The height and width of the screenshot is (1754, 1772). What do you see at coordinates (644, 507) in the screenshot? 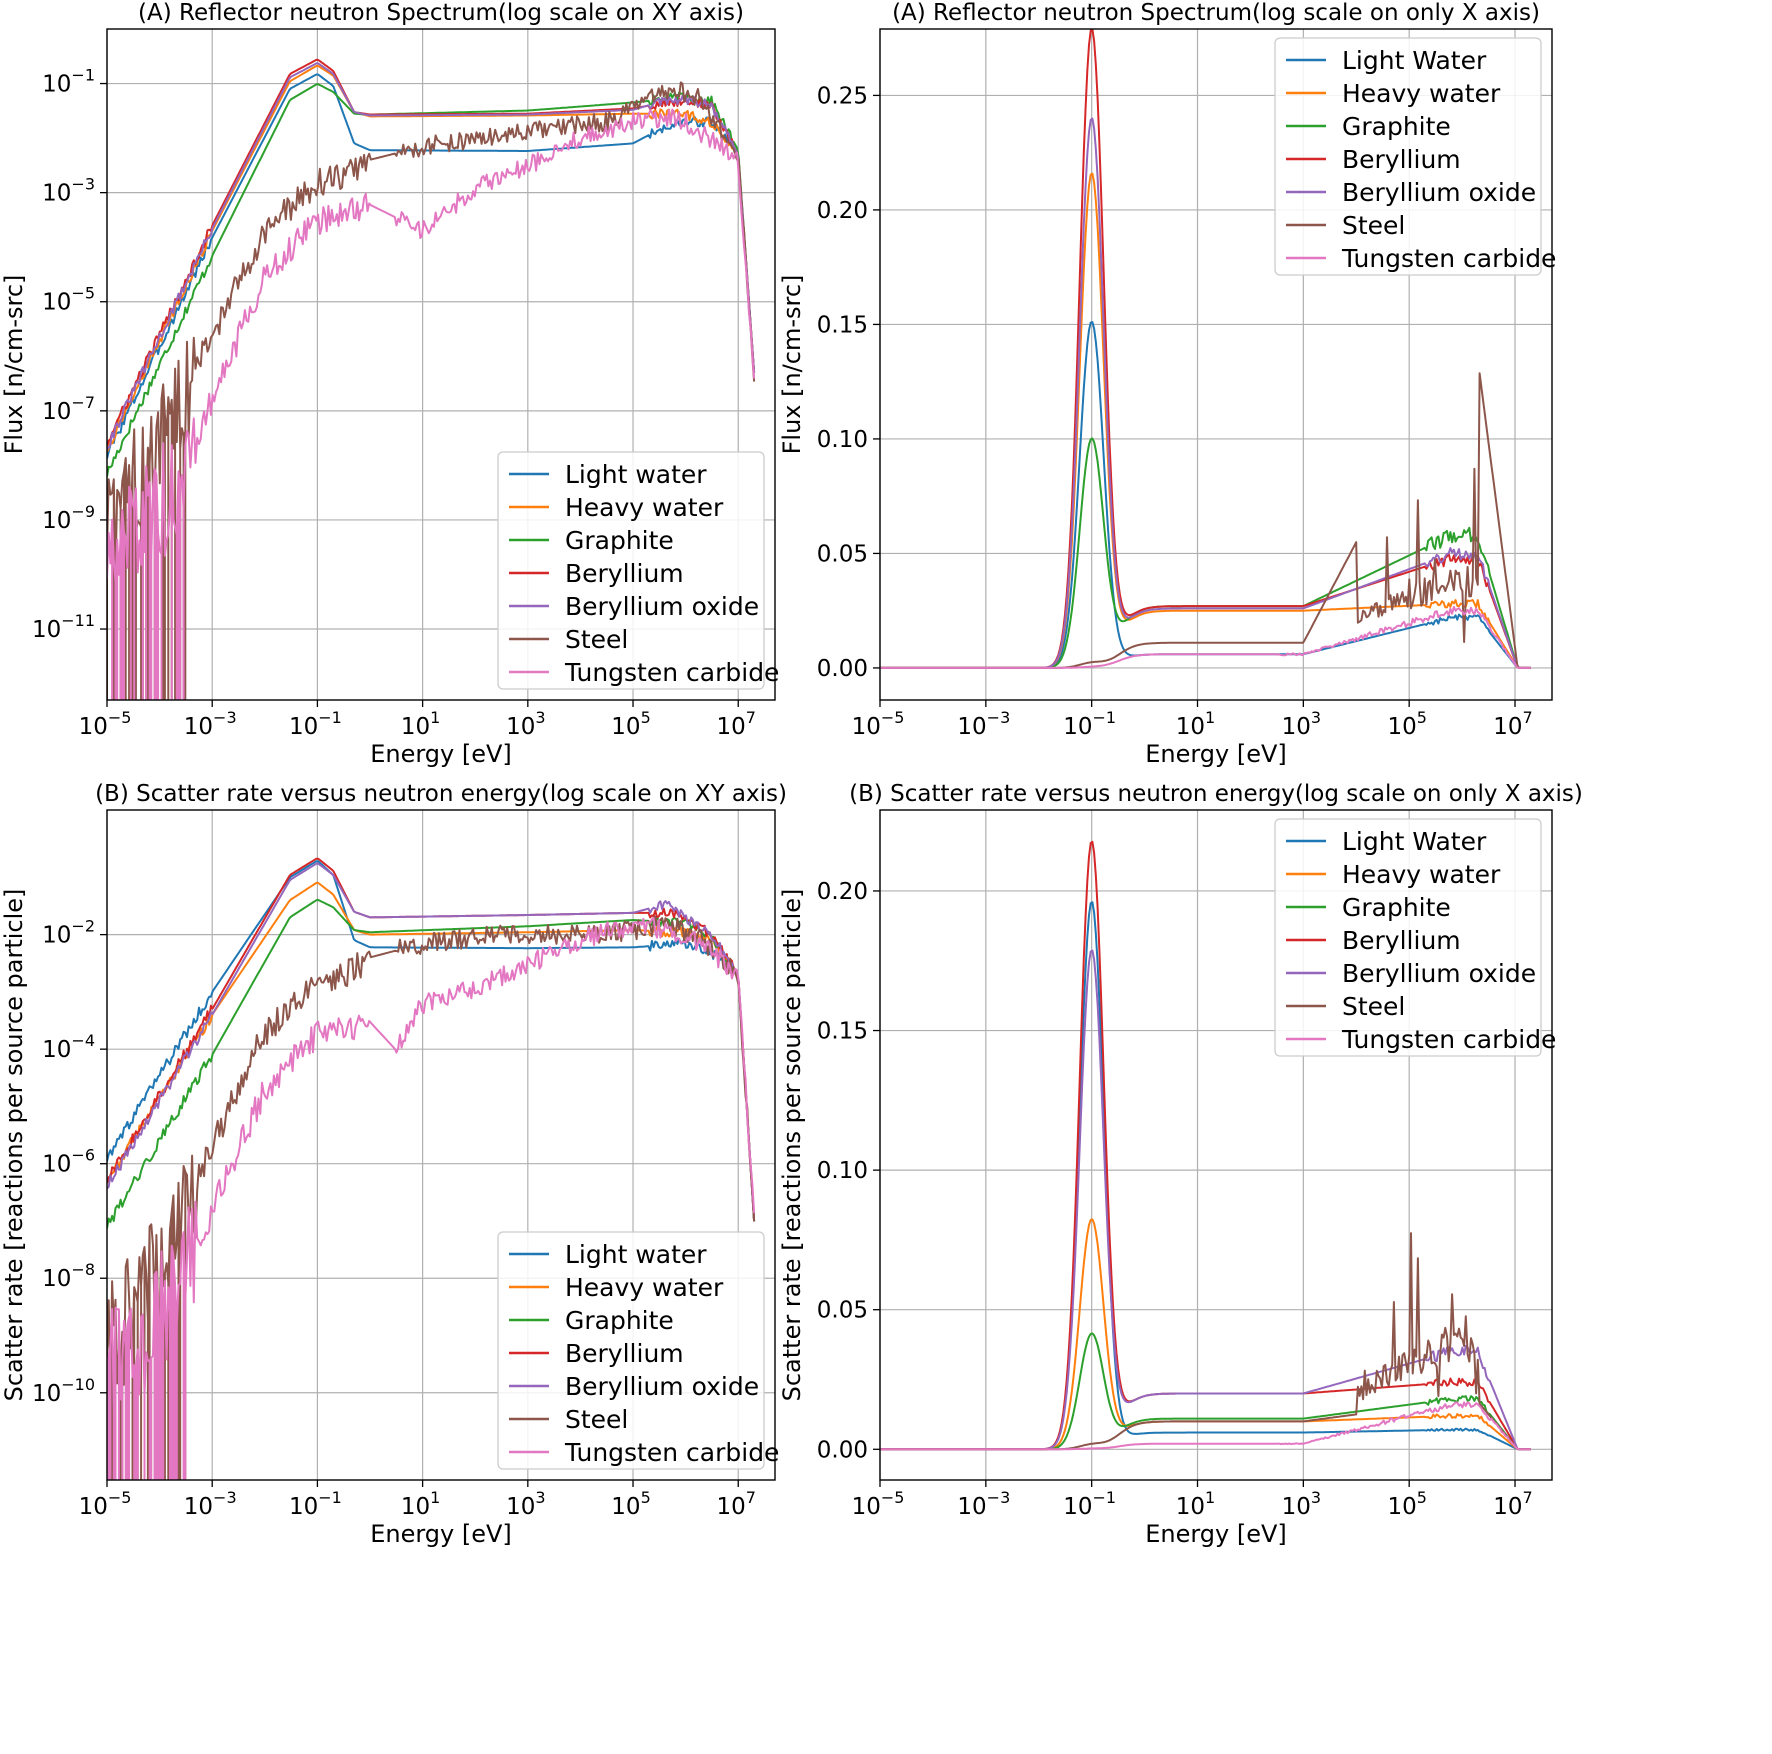
I see `legend-label: Heavy water` at bounding box center [644, 507].